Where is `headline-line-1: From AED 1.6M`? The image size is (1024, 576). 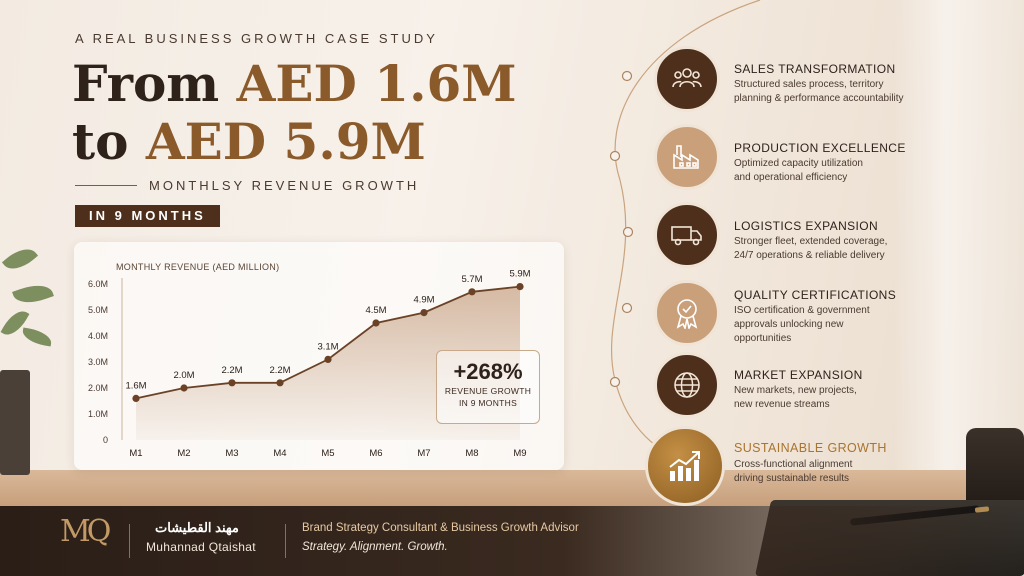 headline-line-1: From AED 1.6M is located at coordinates (294, 84).